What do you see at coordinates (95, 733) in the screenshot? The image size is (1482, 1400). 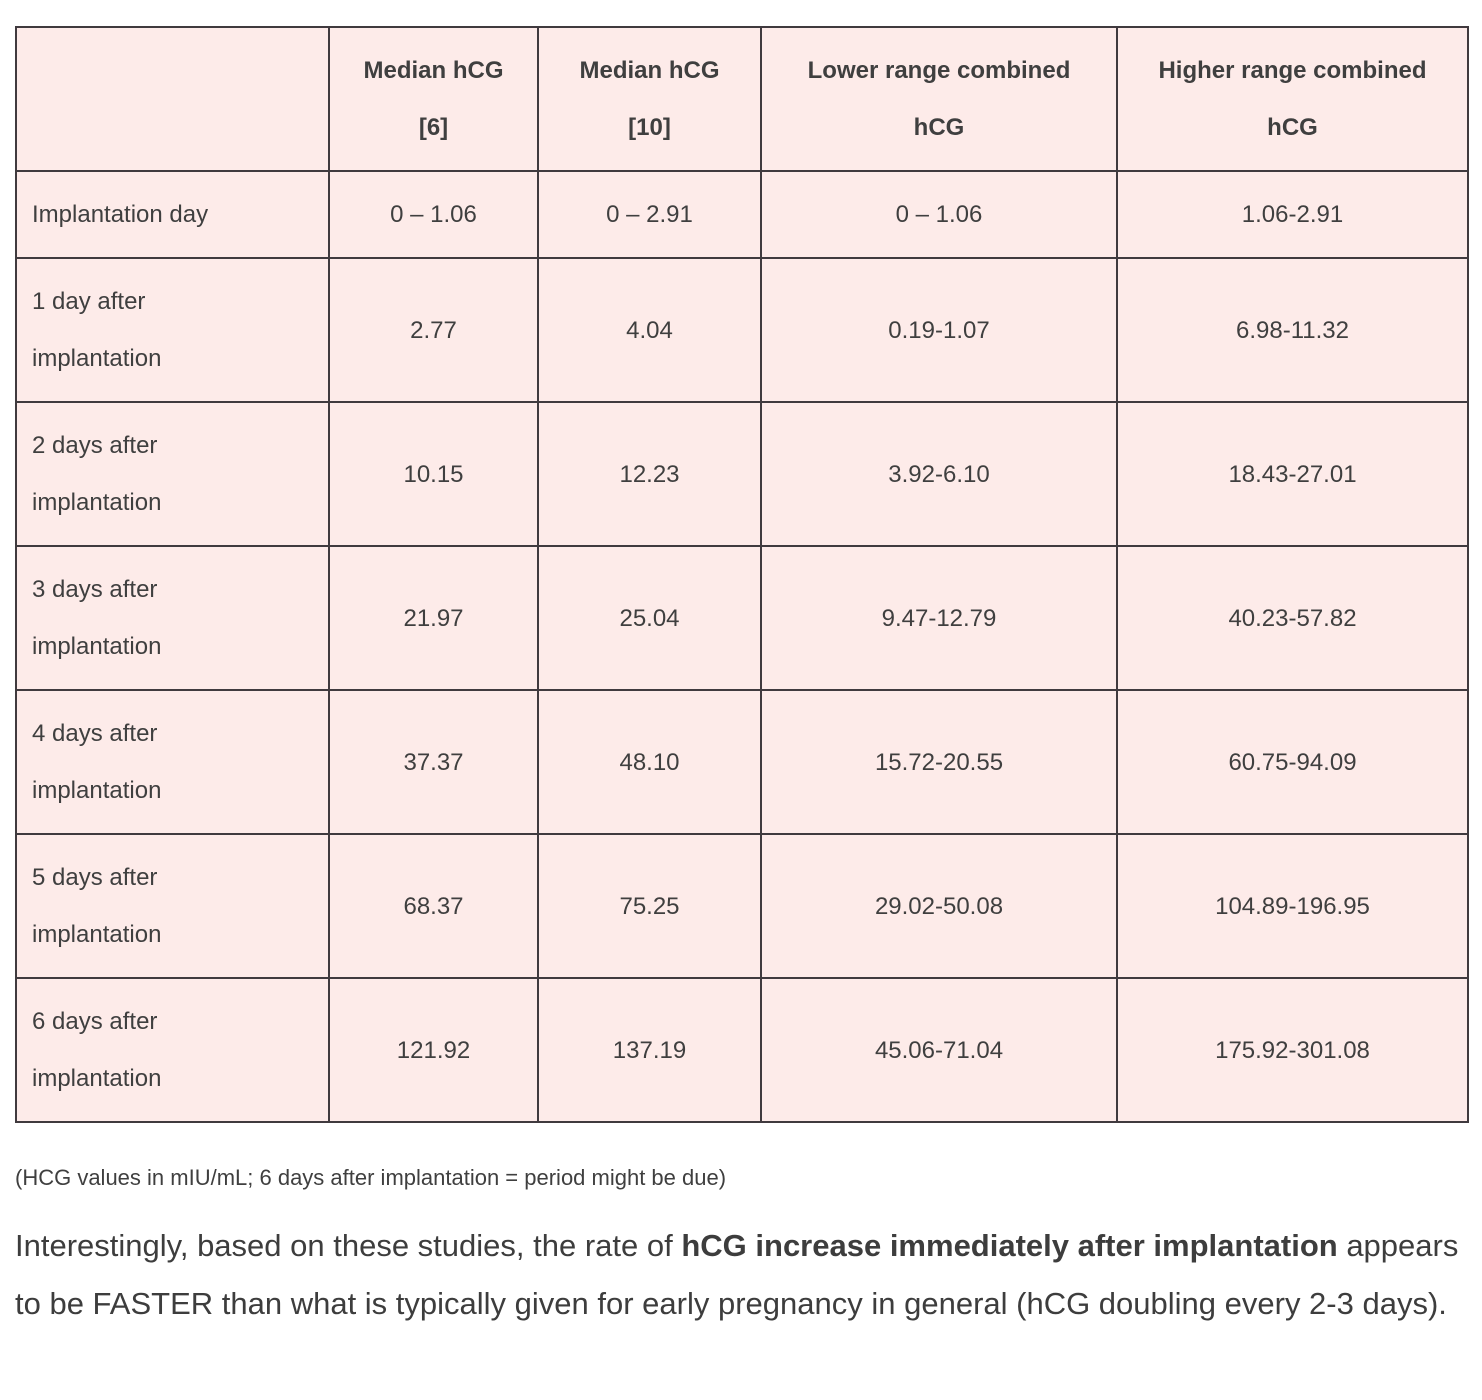 I see `row-label-line: 4 days after` at bounding box center [95, 733].